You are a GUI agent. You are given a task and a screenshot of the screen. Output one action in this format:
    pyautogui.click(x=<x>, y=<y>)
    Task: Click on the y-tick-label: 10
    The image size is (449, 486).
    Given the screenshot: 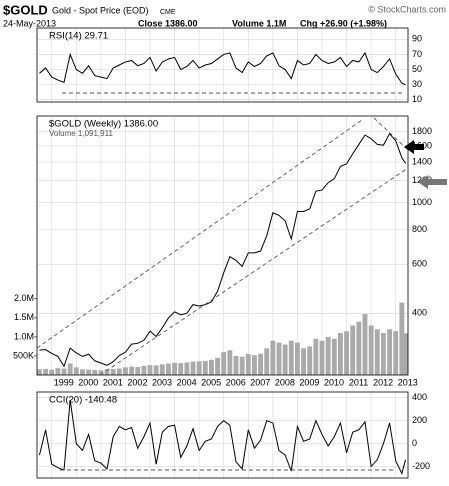 What is the action you would take?
    pyautogui.click(x=417, y=99)
    